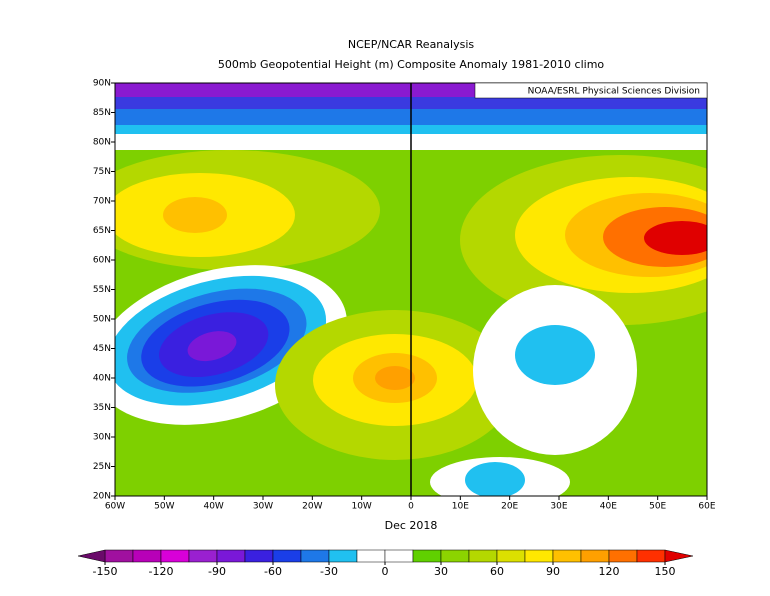  Describe the element at coordinates (497, 571) in the screenshot. I see `colorbar-tick-label: 60` at that location.